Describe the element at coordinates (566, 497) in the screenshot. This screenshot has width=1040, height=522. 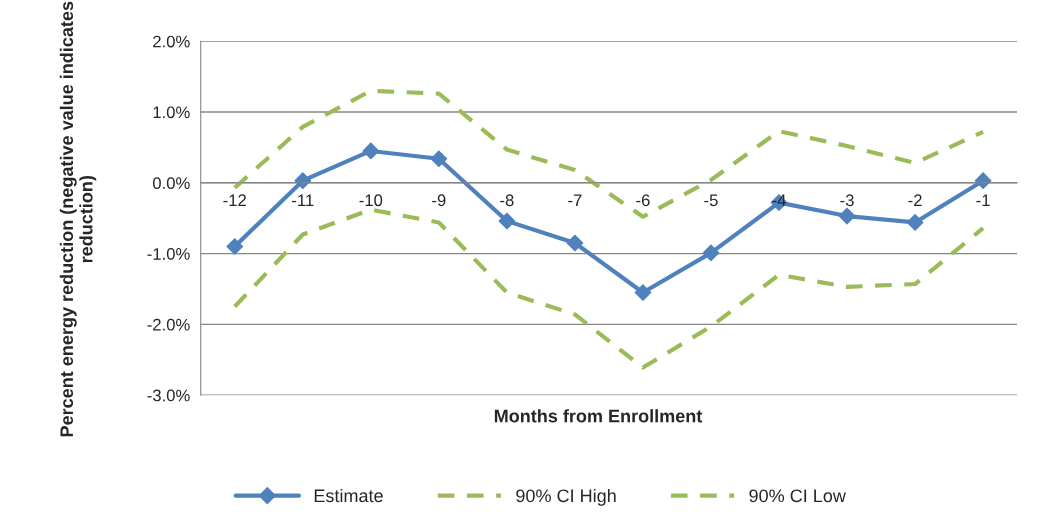
I see `legend-label: 90% CI High` at that location.